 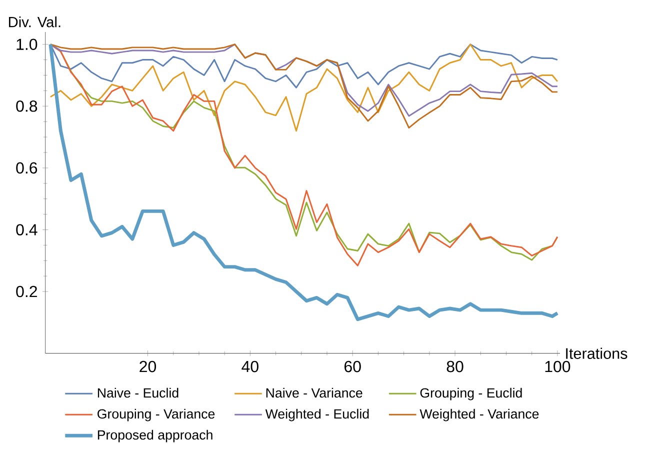 I want to click on legend-label: Proposed approach, so click(x=155, y=436).